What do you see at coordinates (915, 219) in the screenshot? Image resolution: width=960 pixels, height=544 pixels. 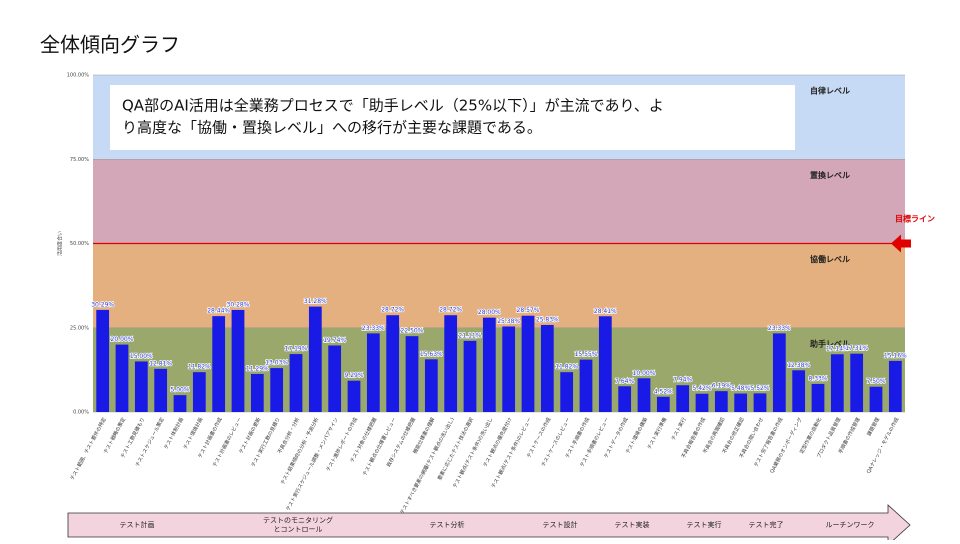 I see `target-label: 目標ライン` at bounding box center [915, 219].